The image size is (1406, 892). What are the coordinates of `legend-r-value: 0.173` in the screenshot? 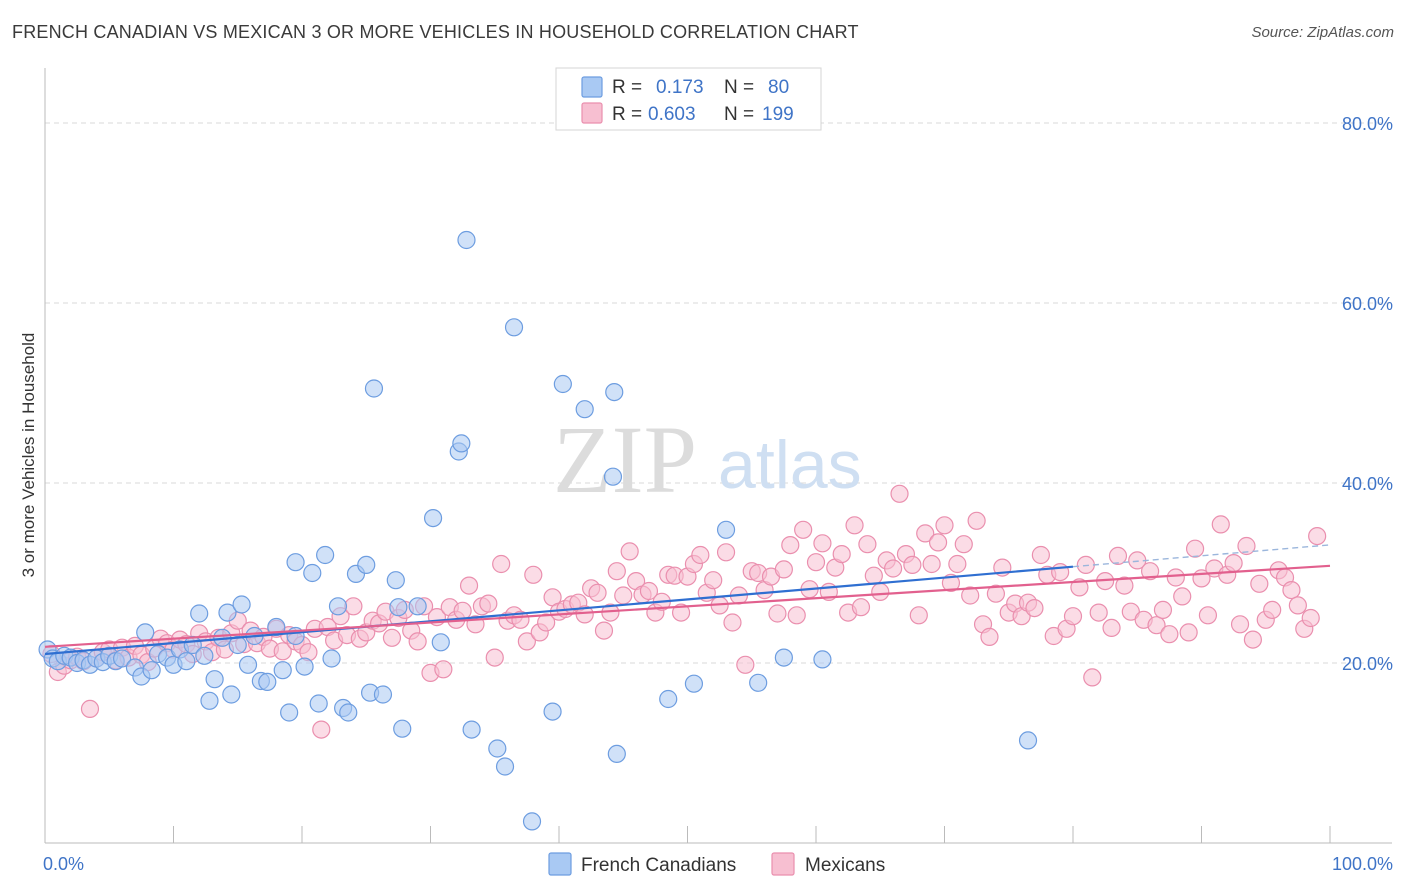 It's located at (680, 87).